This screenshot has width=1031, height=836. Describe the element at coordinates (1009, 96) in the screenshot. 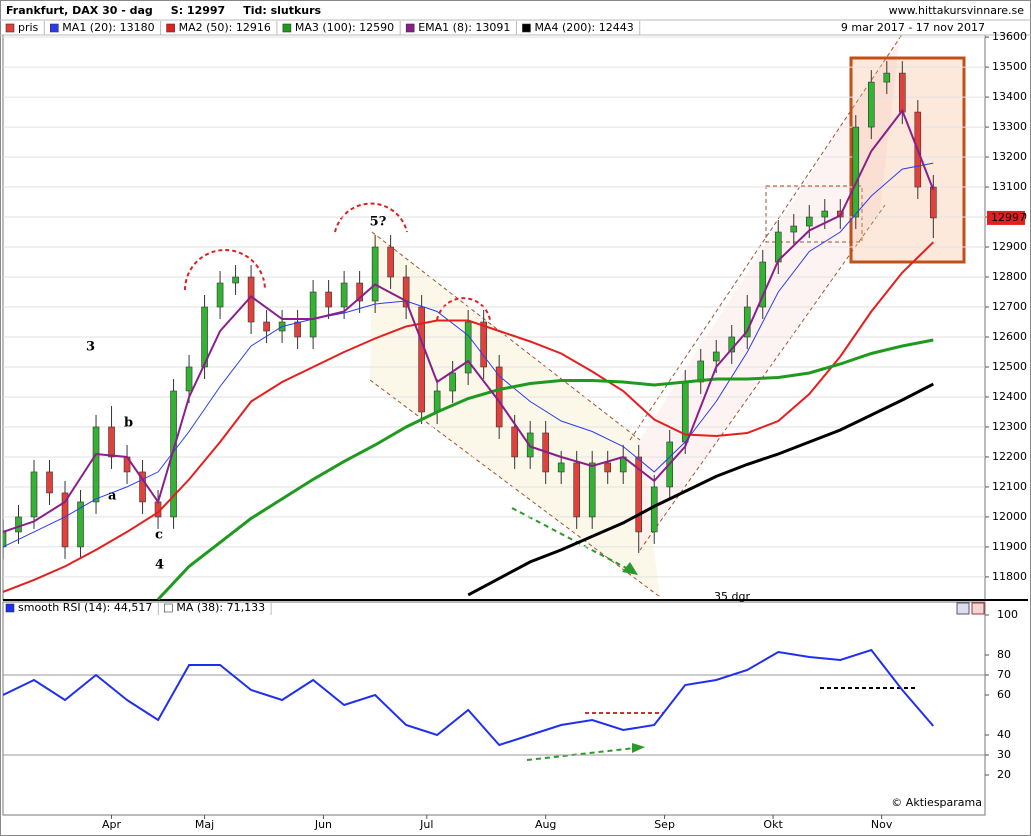

I see `y-tick-label: 13400` at that location.